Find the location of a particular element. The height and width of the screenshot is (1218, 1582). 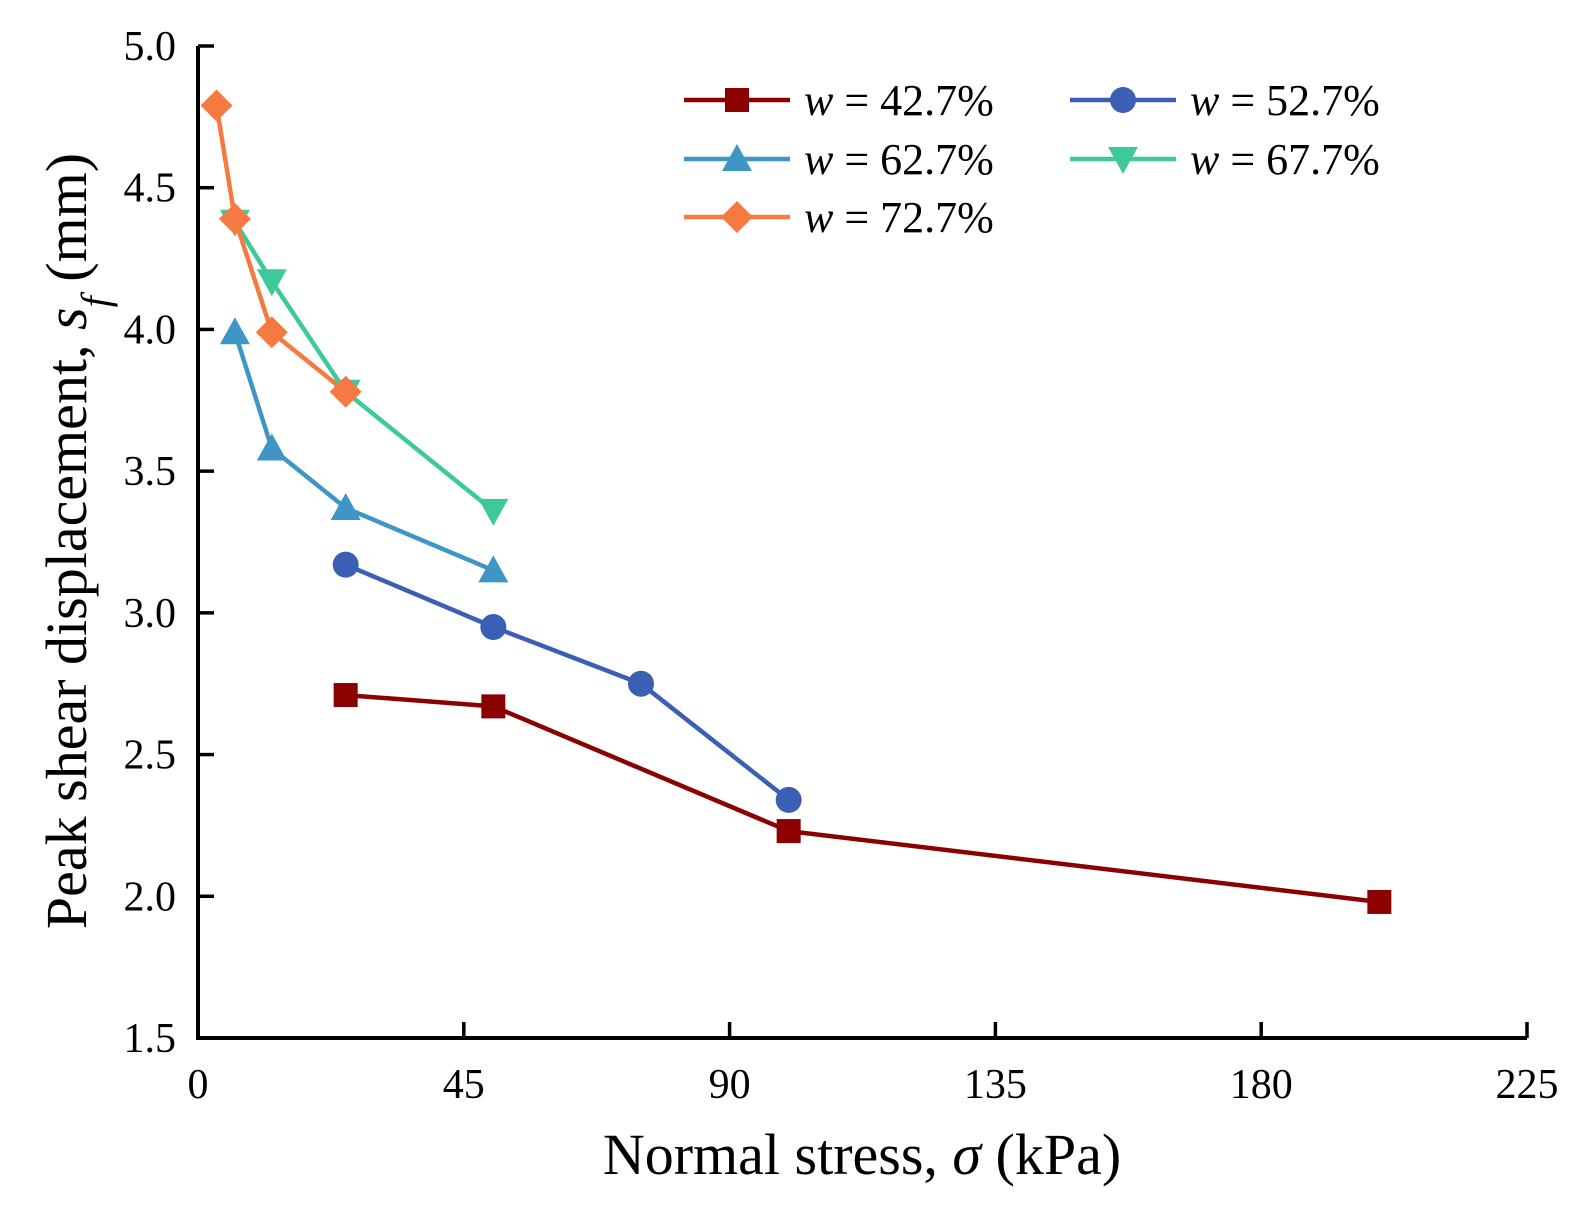

series-triangle-up is located at coordinates (364, 450).